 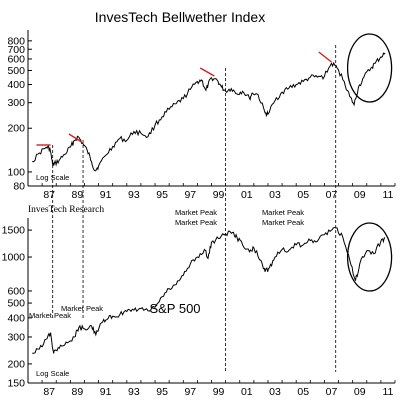 What do you see at coordinates (369, 257) in the screenshot?
I see `sp500-recovery-highlight-circle` at bounding box center [369, 257].